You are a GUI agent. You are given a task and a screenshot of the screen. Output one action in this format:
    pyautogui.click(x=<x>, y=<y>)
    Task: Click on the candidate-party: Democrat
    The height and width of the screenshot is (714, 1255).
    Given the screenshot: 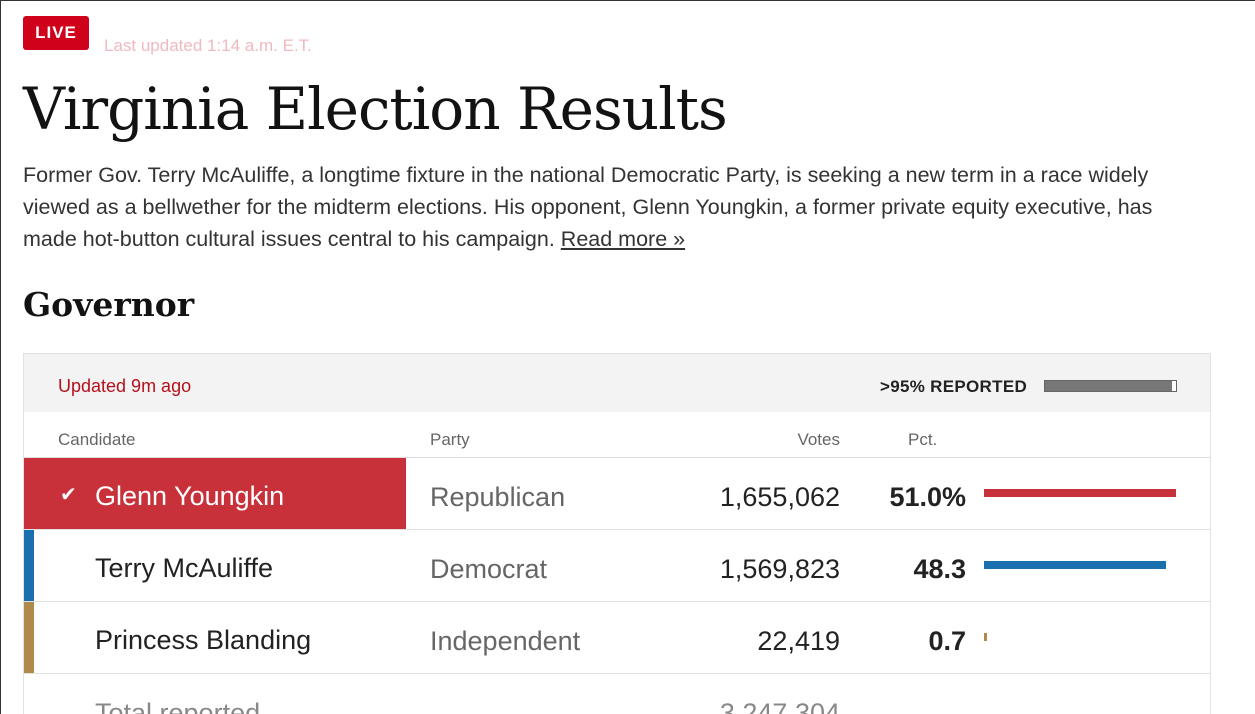 What is the action you would take?
    pyautogui.click(x=489, y=569)
    